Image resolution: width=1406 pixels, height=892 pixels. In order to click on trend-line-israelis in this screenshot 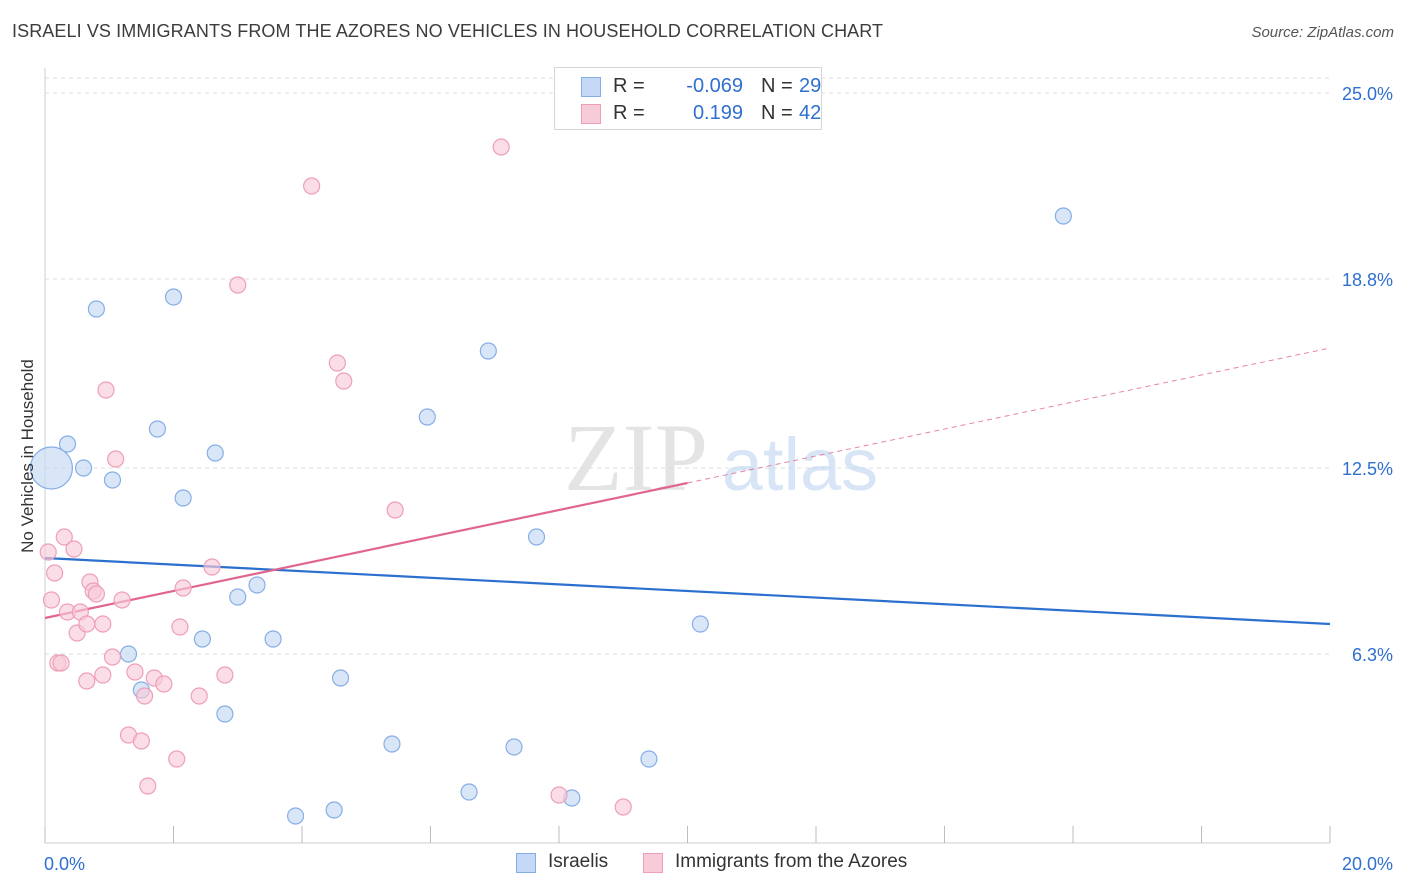, I will do `click(687, 591)`.